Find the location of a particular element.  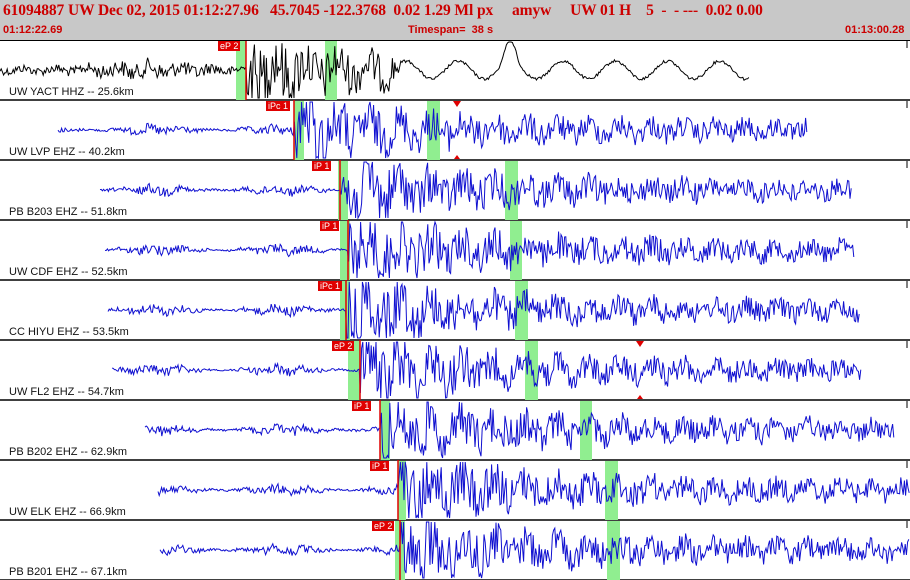

station-label: UW CDF EHZ -- 52.5km is located at coordinates (68, 272).